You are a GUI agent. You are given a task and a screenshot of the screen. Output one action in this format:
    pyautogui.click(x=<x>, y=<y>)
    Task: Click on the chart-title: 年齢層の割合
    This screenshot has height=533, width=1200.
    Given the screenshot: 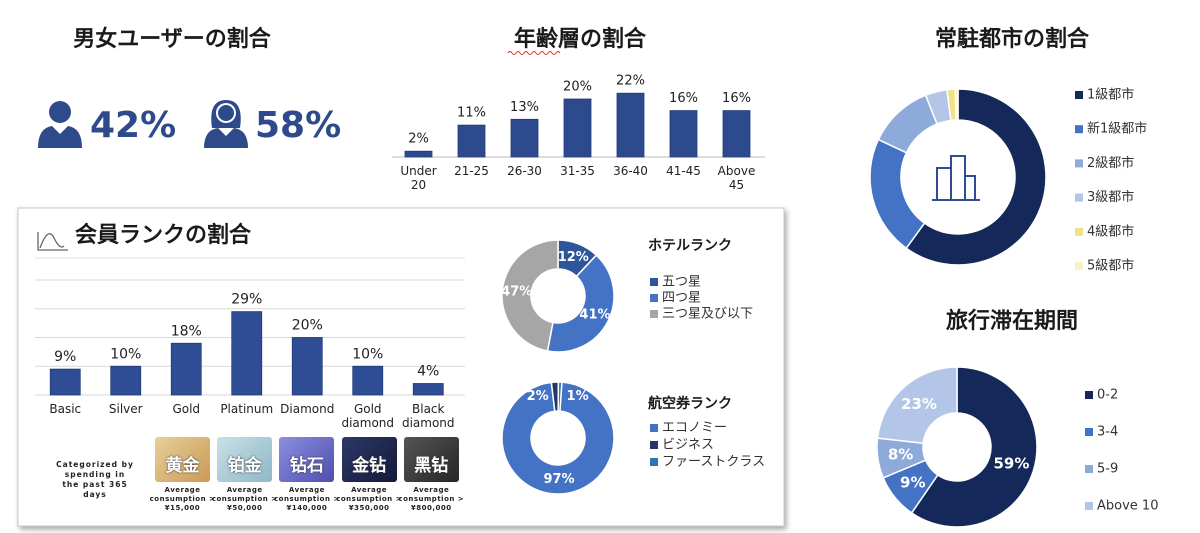 What is the action you would take?
    pyautogui.click(x=580, y=39)
    